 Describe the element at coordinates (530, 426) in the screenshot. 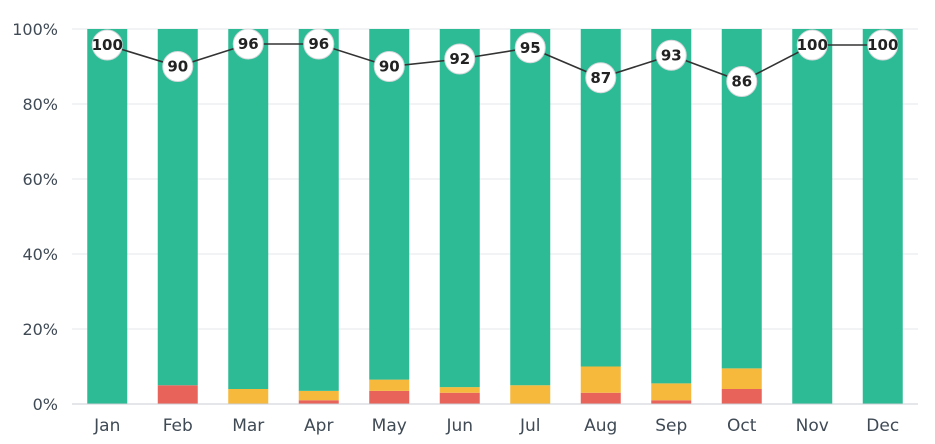

I see `x-tick-label: Jul` at that location.